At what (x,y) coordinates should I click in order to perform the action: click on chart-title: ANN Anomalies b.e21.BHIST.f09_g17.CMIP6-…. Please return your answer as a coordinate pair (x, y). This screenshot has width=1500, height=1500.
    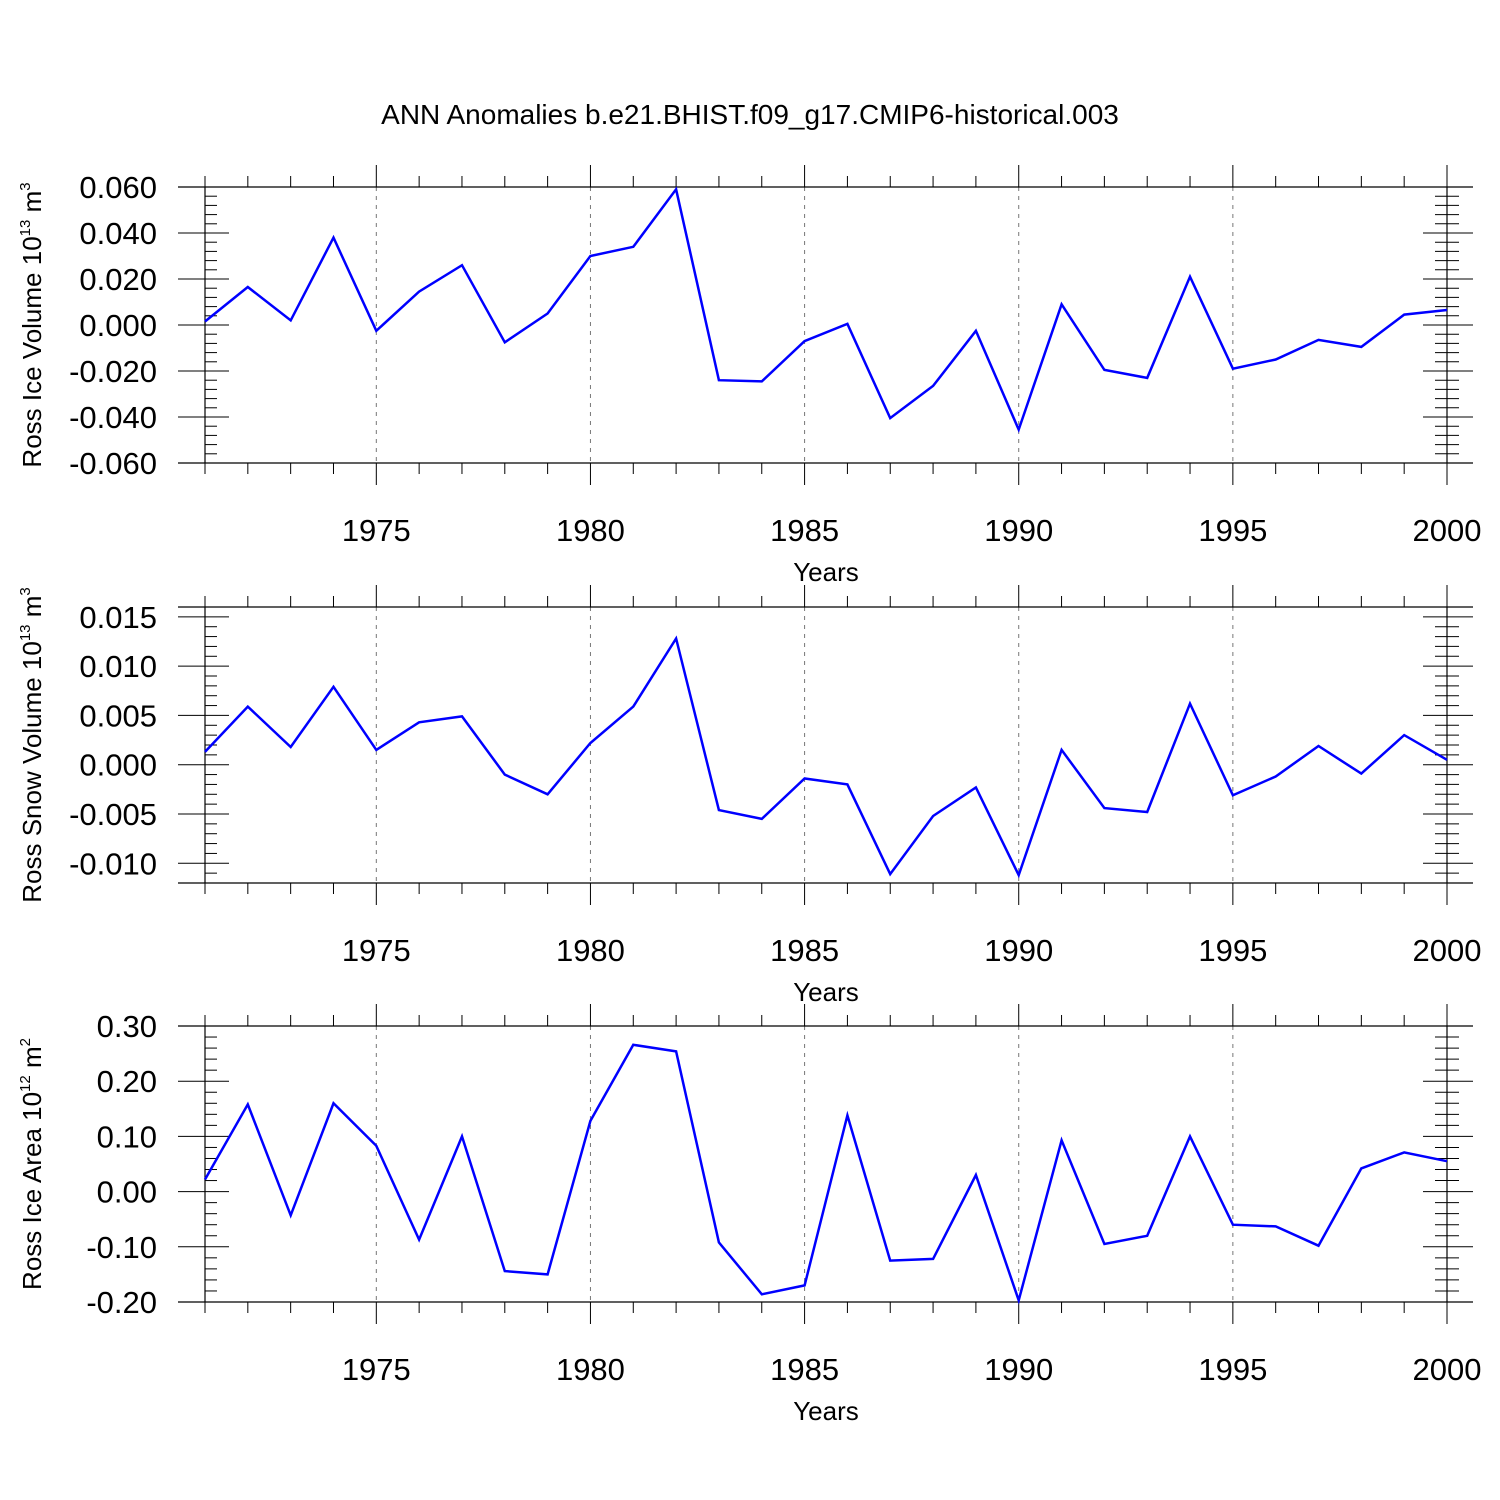
    Looking at the image, I should click on (750, 114).